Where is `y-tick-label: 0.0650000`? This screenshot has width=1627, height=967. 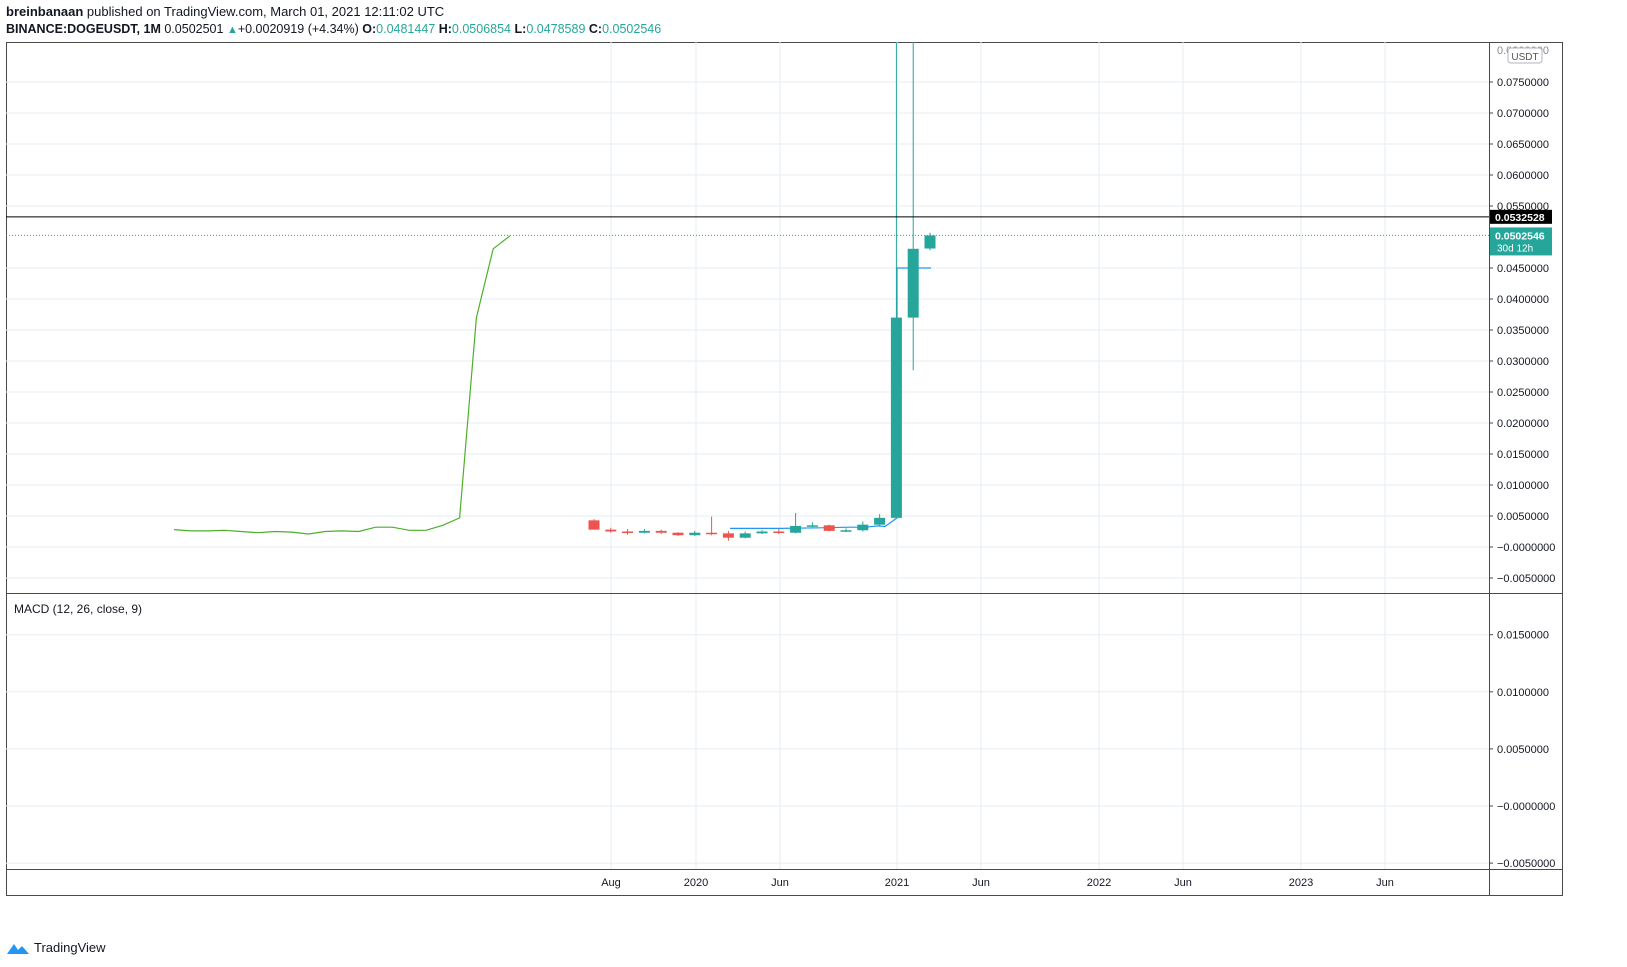 y-tick-label: 0.0650000 is located at coordinates (1523, 145).